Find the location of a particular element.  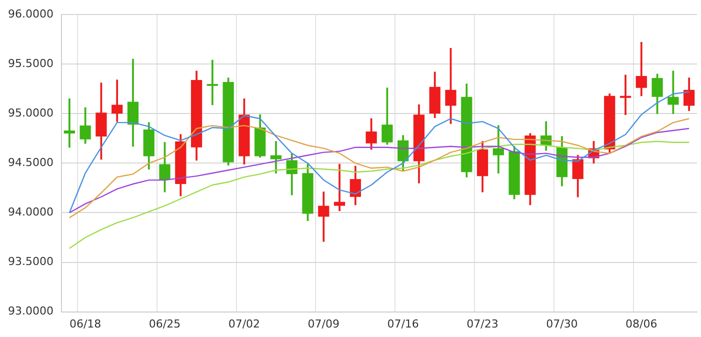

x-tick-label: 08/06 is located at coordinates (642, 323).